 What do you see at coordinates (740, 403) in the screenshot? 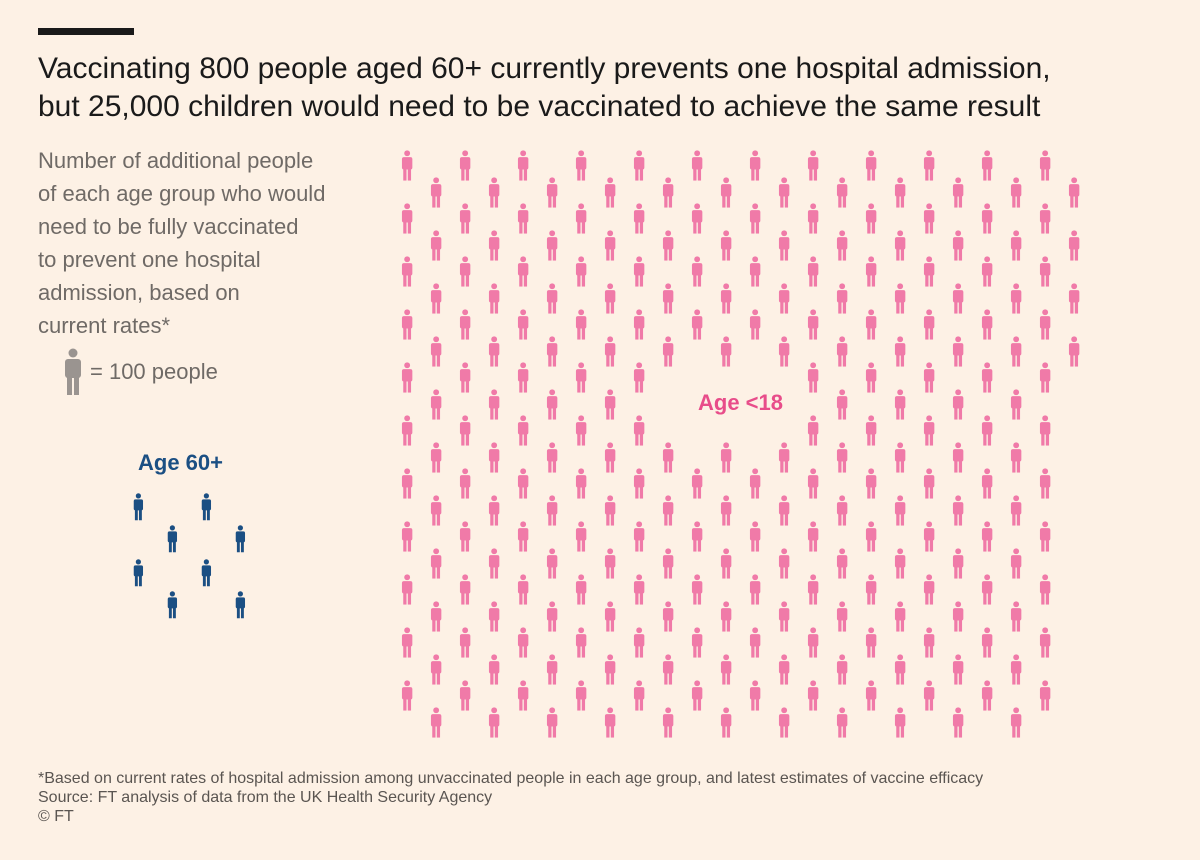
I see `age18-label: Age <18` at bounding box center [740, 403].